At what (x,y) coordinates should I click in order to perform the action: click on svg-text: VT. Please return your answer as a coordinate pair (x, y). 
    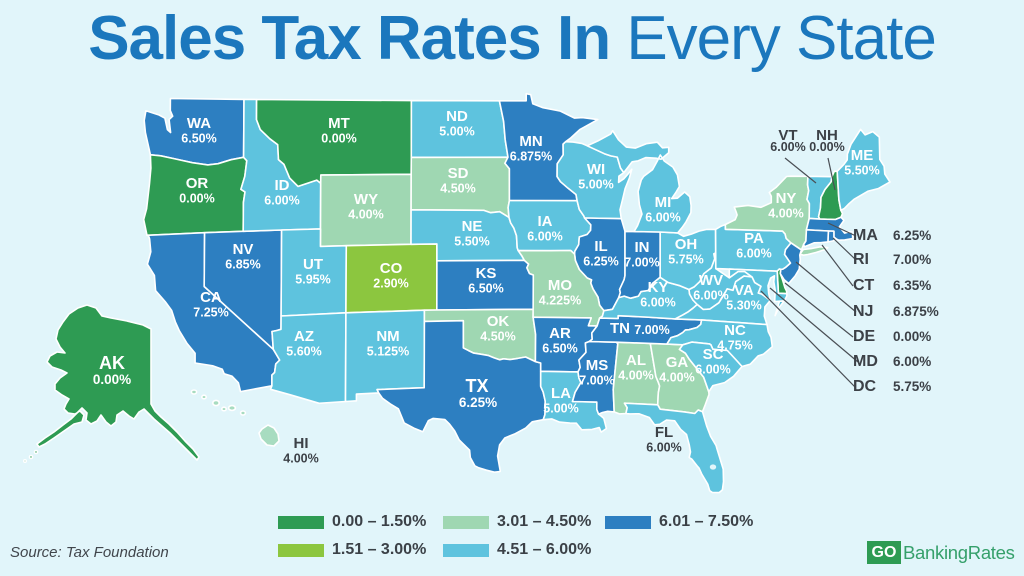
    Looking at the image, I should click on (787, 135).